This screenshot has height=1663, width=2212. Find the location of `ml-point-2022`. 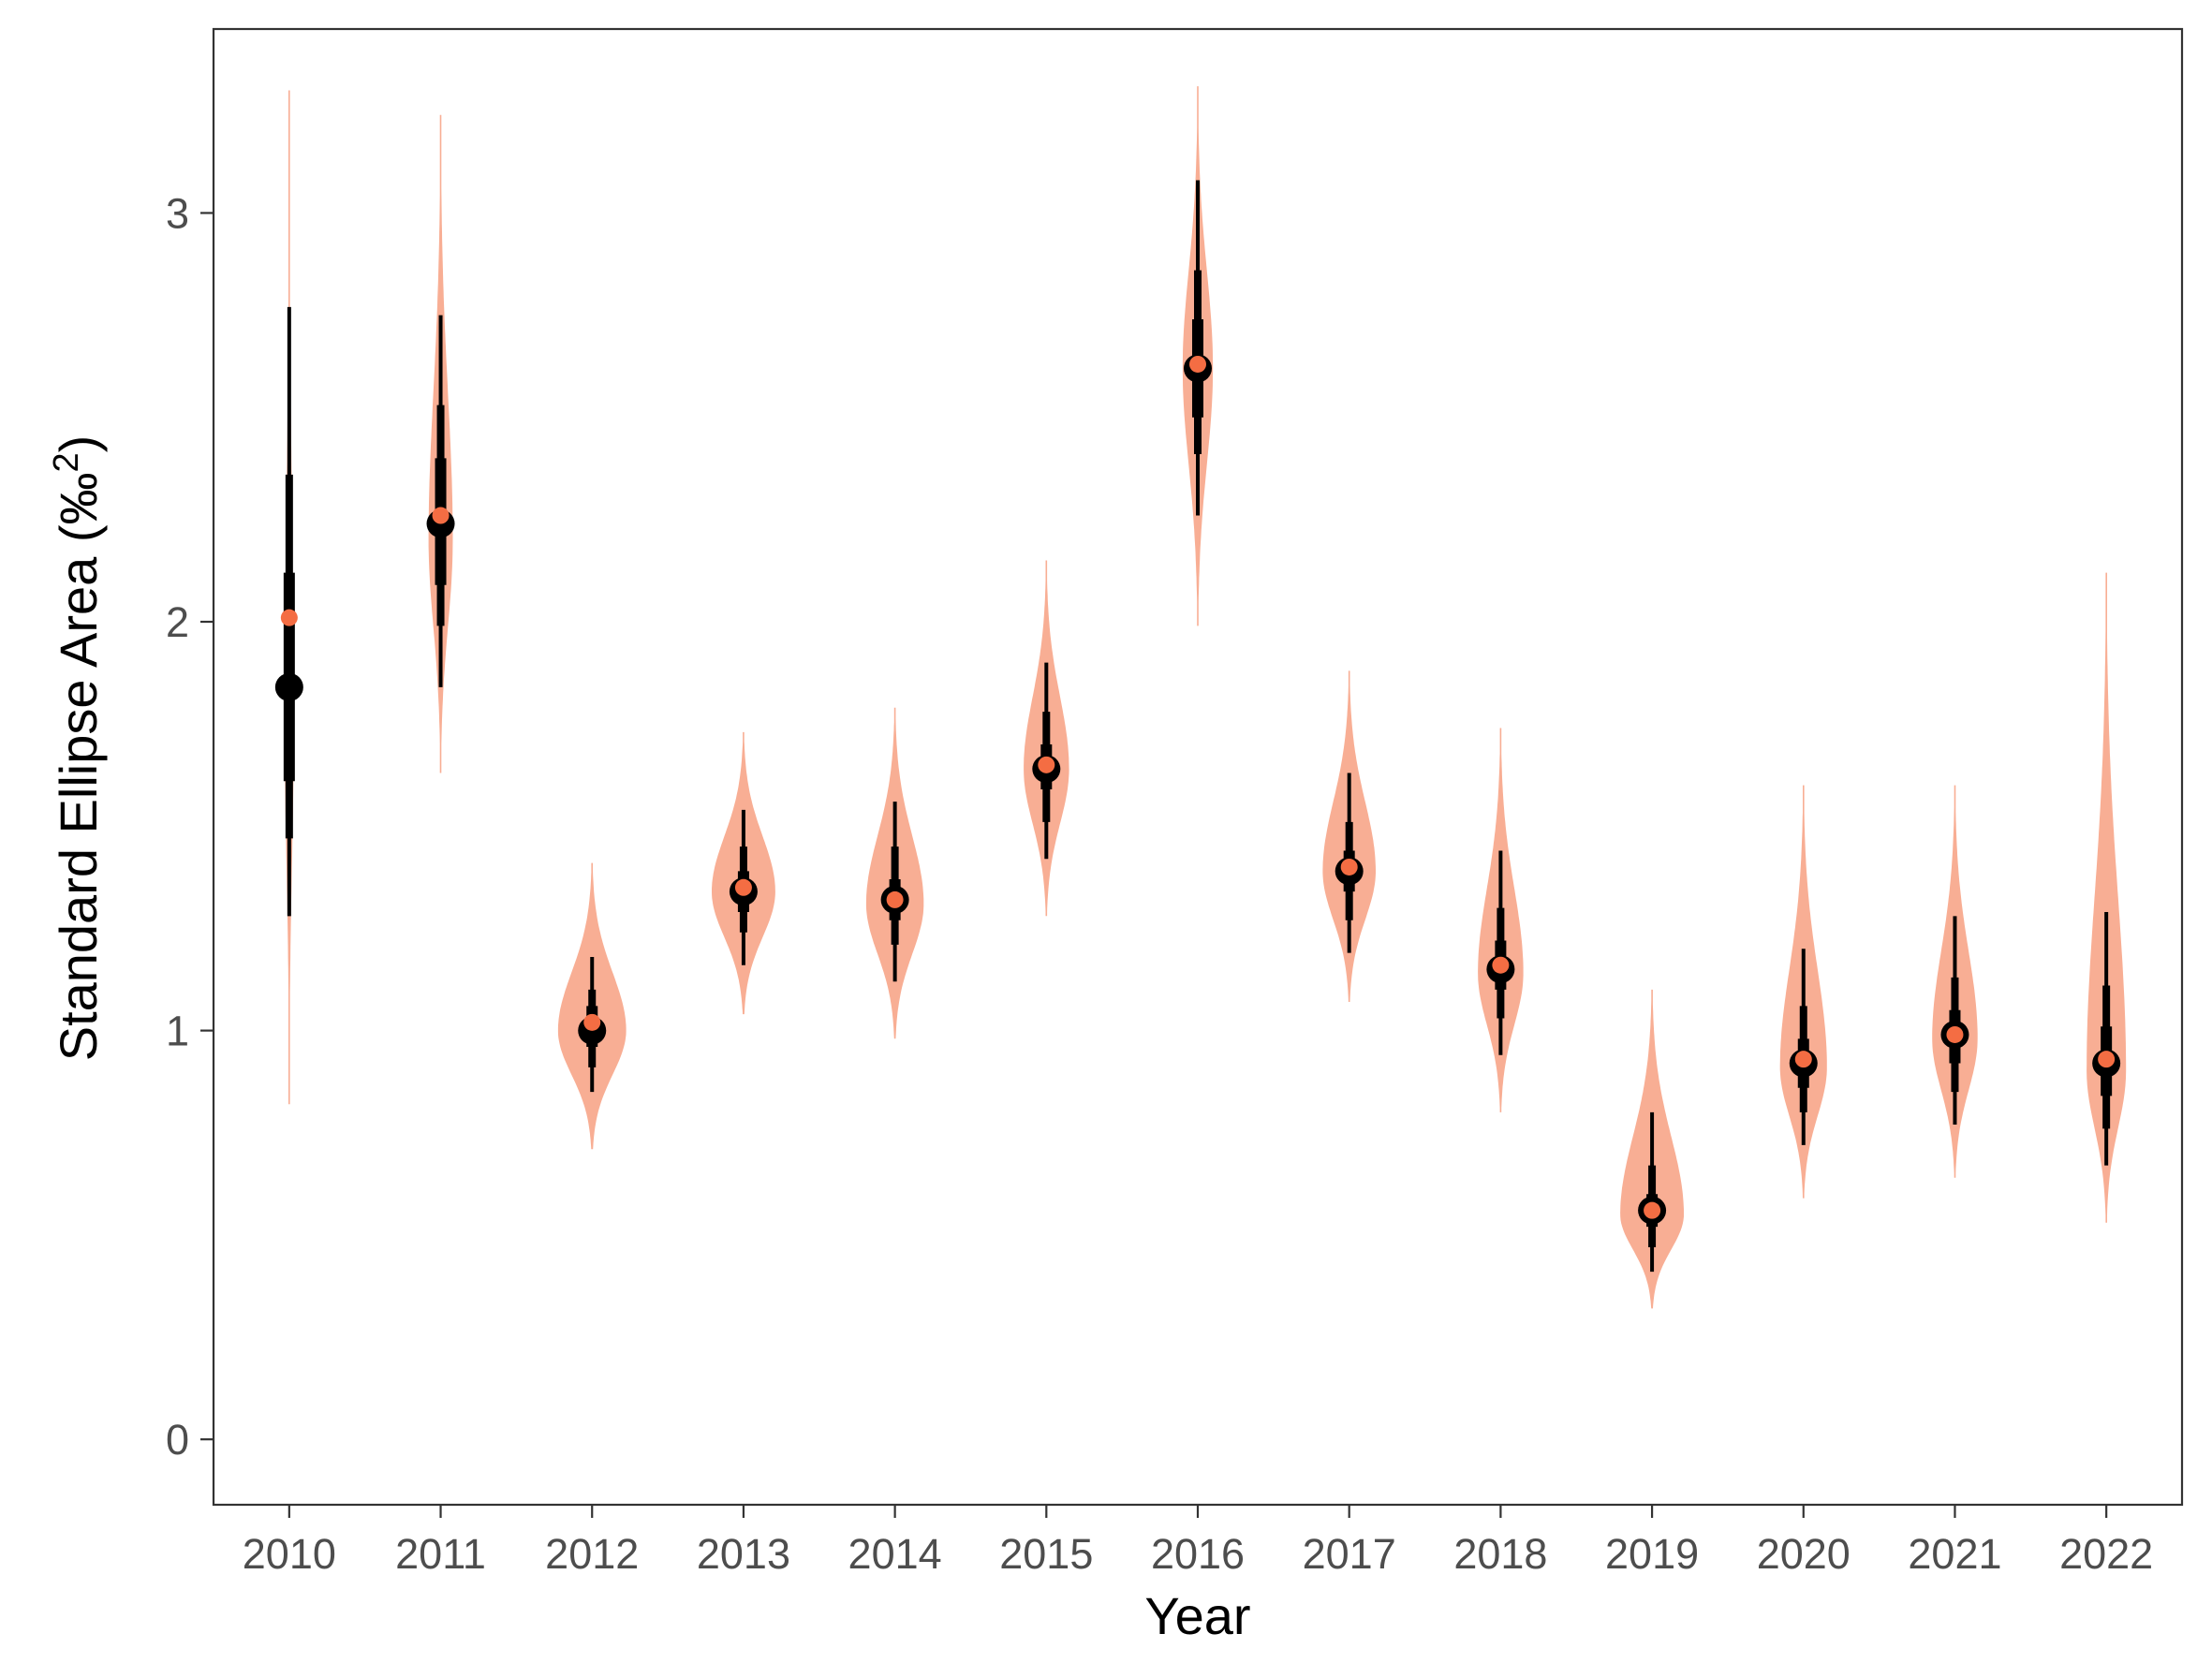

ml-point-2022 is located at coordinates (2107, 1059).